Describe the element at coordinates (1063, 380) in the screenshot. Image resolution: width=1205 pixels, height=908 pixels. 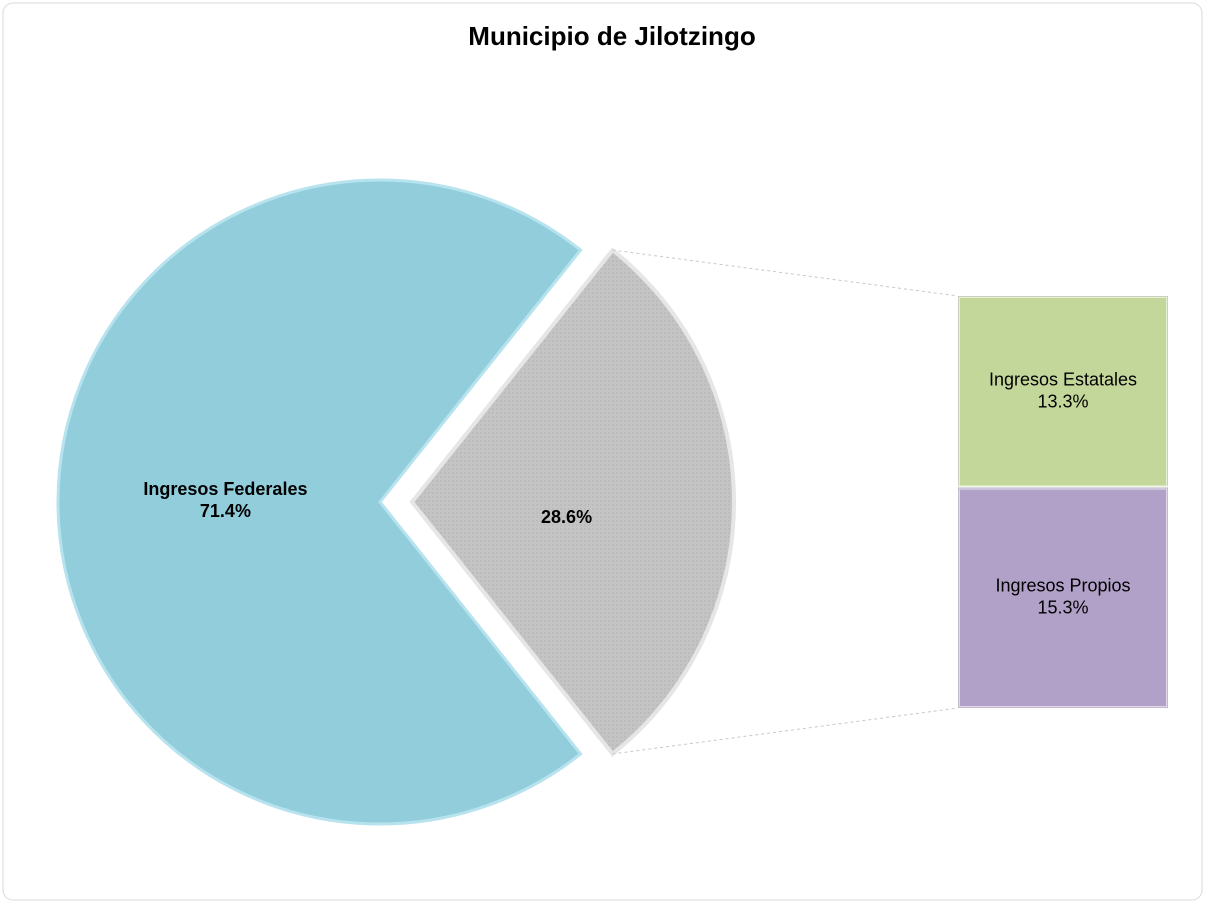
I see `data-label: Ingresos Estatales` at that location.